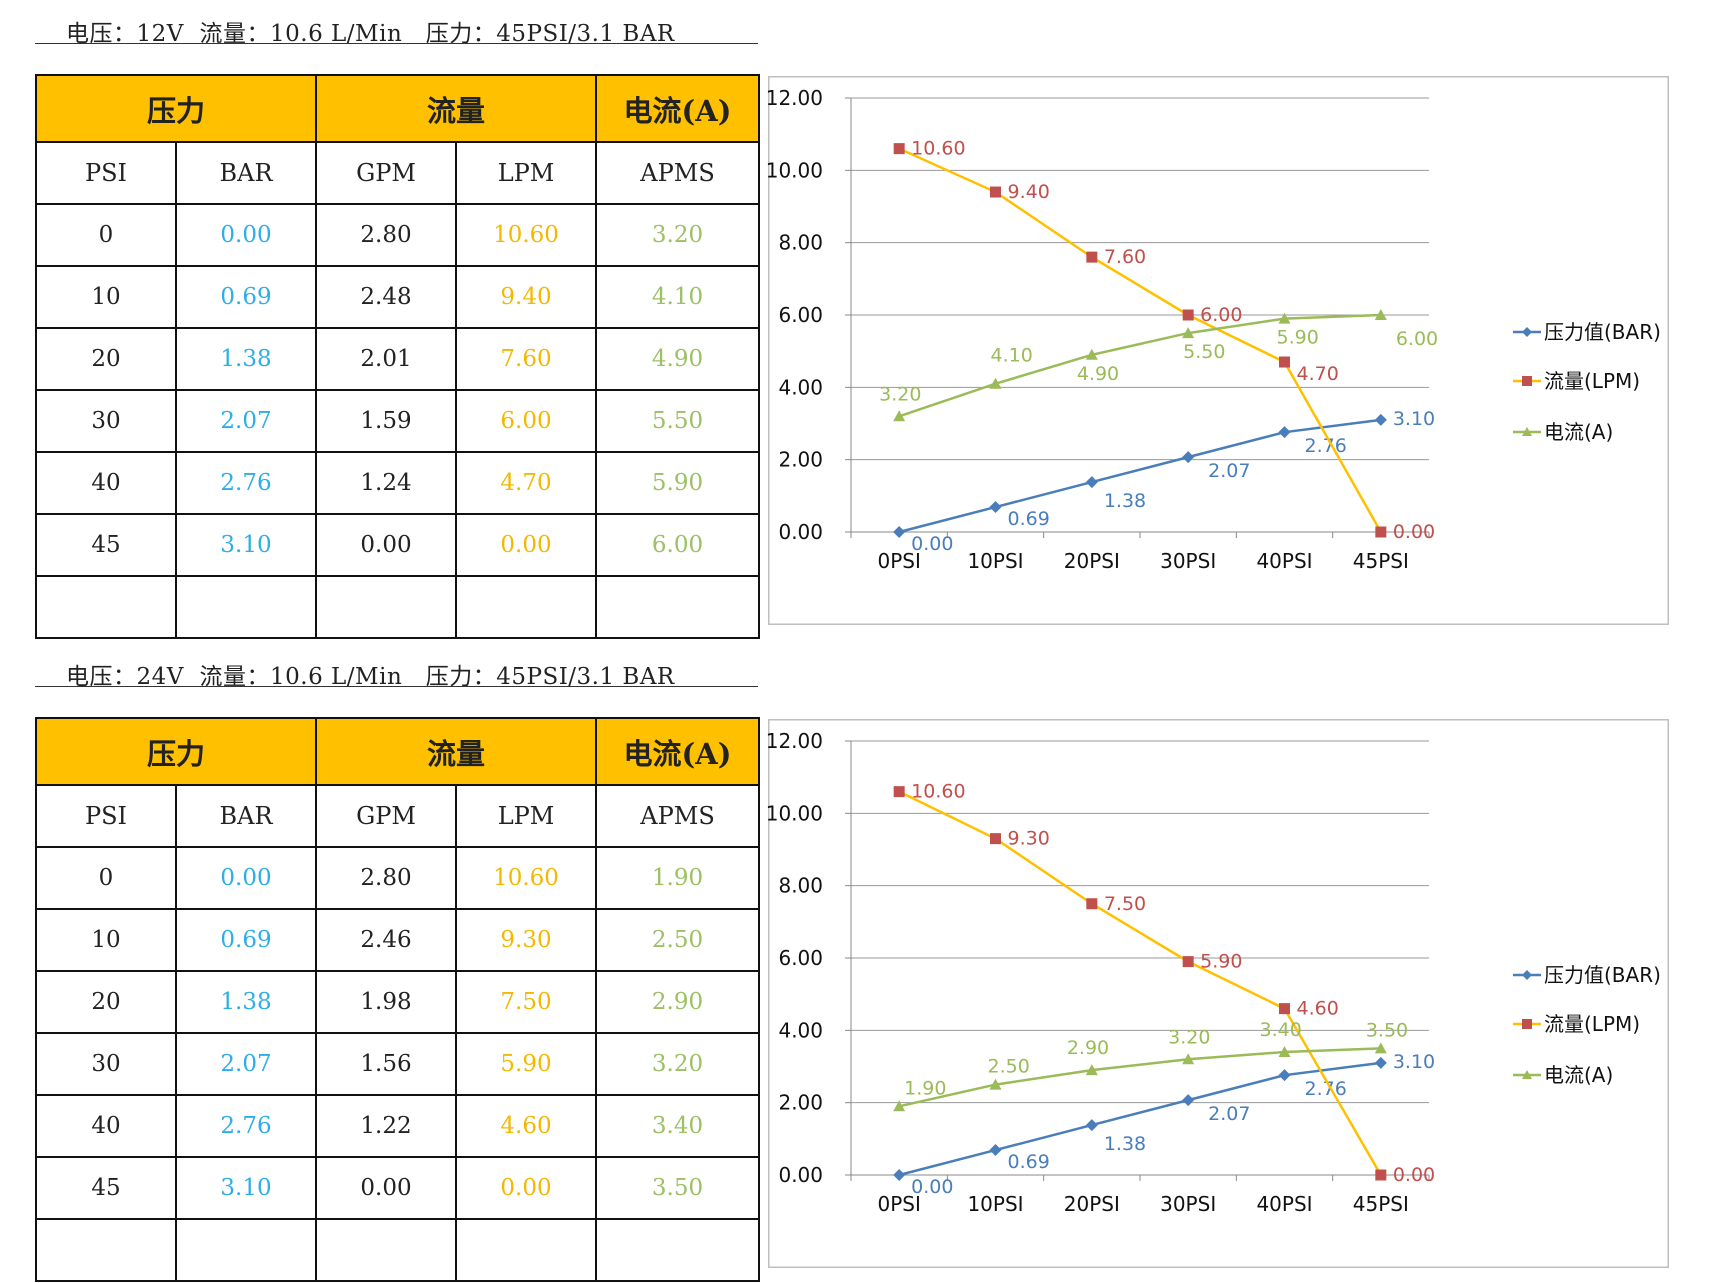  Describe the element at coordinates (106, 940) in the screenshot. I see `cell-psi: 10` at that location.